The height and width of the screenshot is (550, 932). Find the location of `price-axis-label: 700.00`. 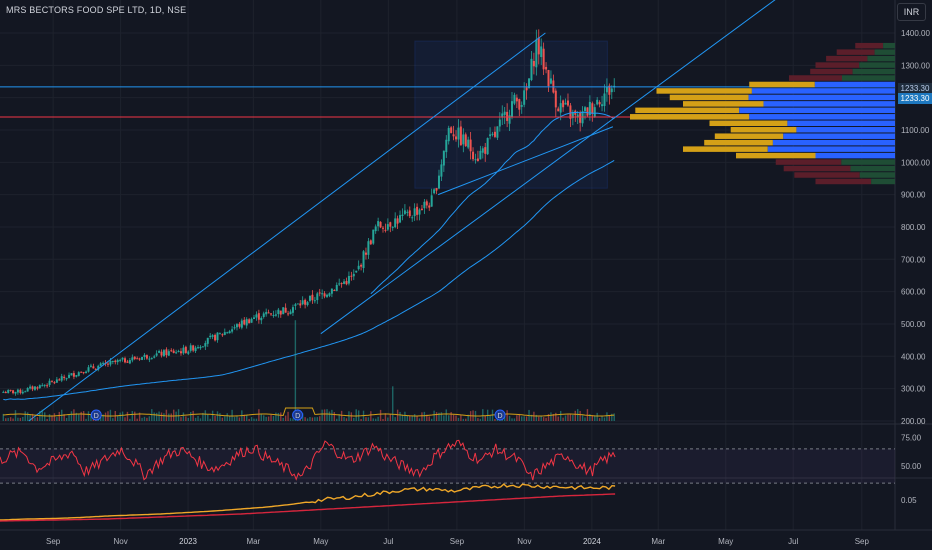

price-axis-label: 700.00 is located at coordinates (913, 259).